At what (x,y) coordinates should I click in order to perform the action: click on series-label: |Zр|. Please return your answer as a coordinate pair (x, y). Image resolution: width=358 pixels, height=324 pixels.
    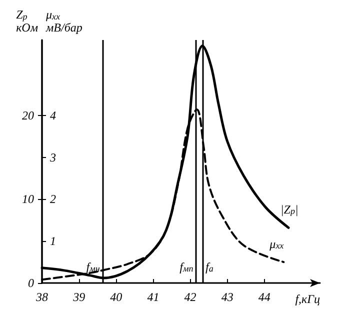
    Looking at the image, I should click on (289, 209).